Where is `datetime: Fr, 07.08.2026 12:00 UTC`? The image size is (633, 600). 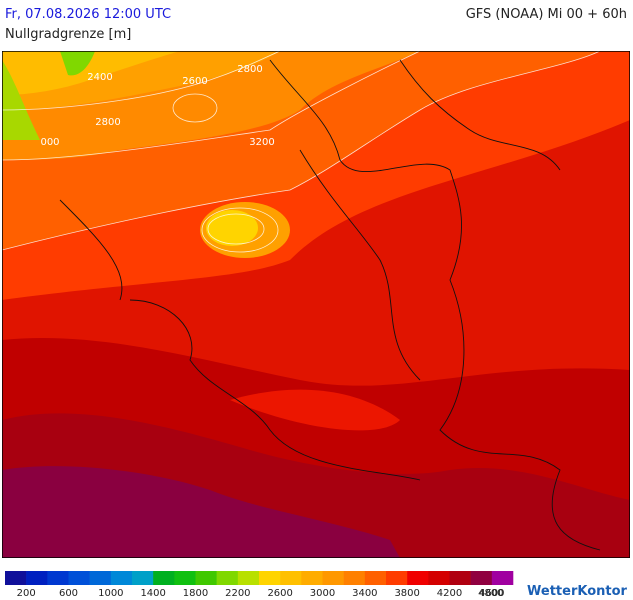 datetime: Fr, 07.08.2026 12:00 UTC is located at coordinates (88, 14).